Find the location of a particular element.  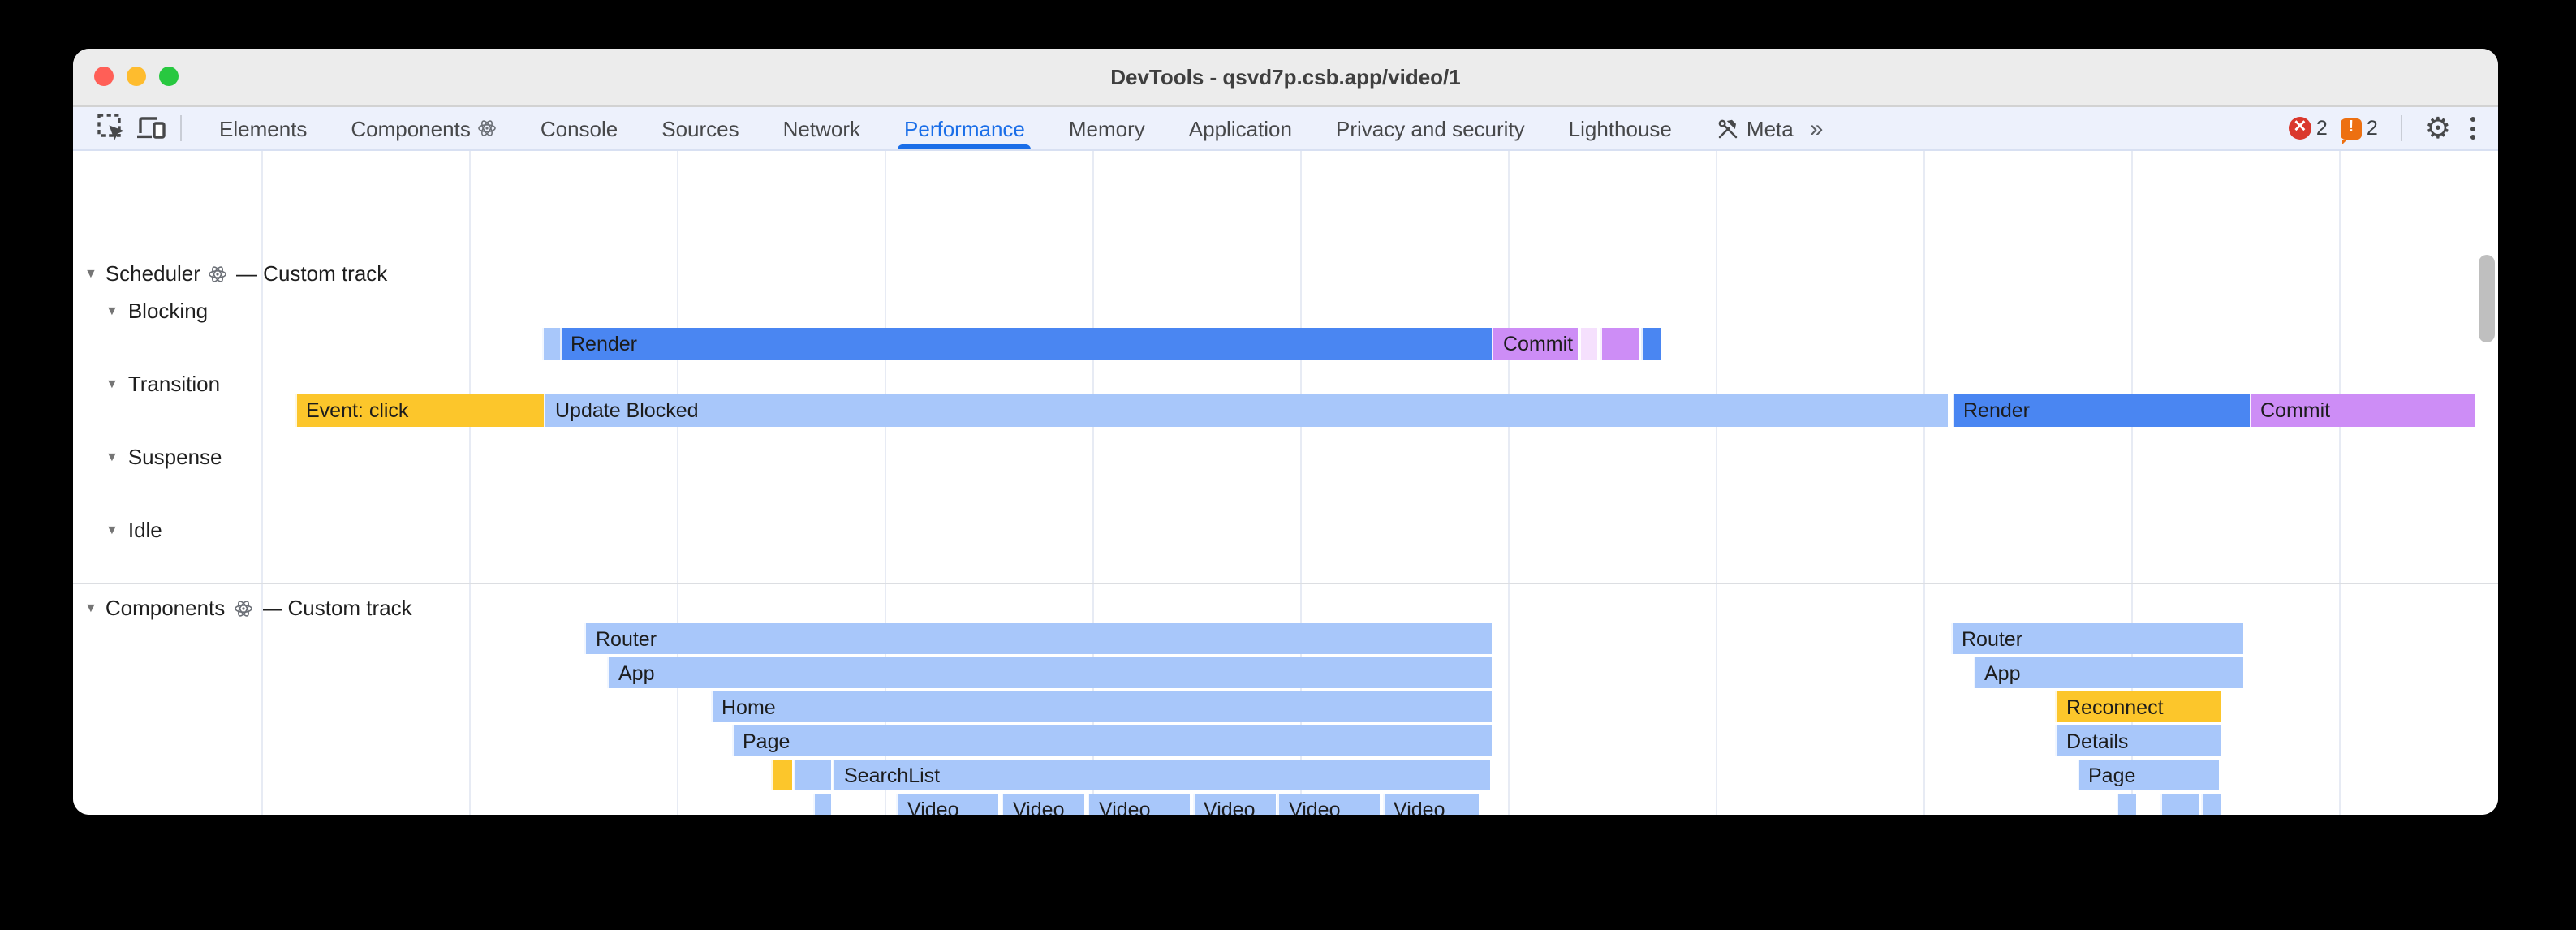

flame-bar-reconnect: Reconnect is located at coordinates (2138, 706).